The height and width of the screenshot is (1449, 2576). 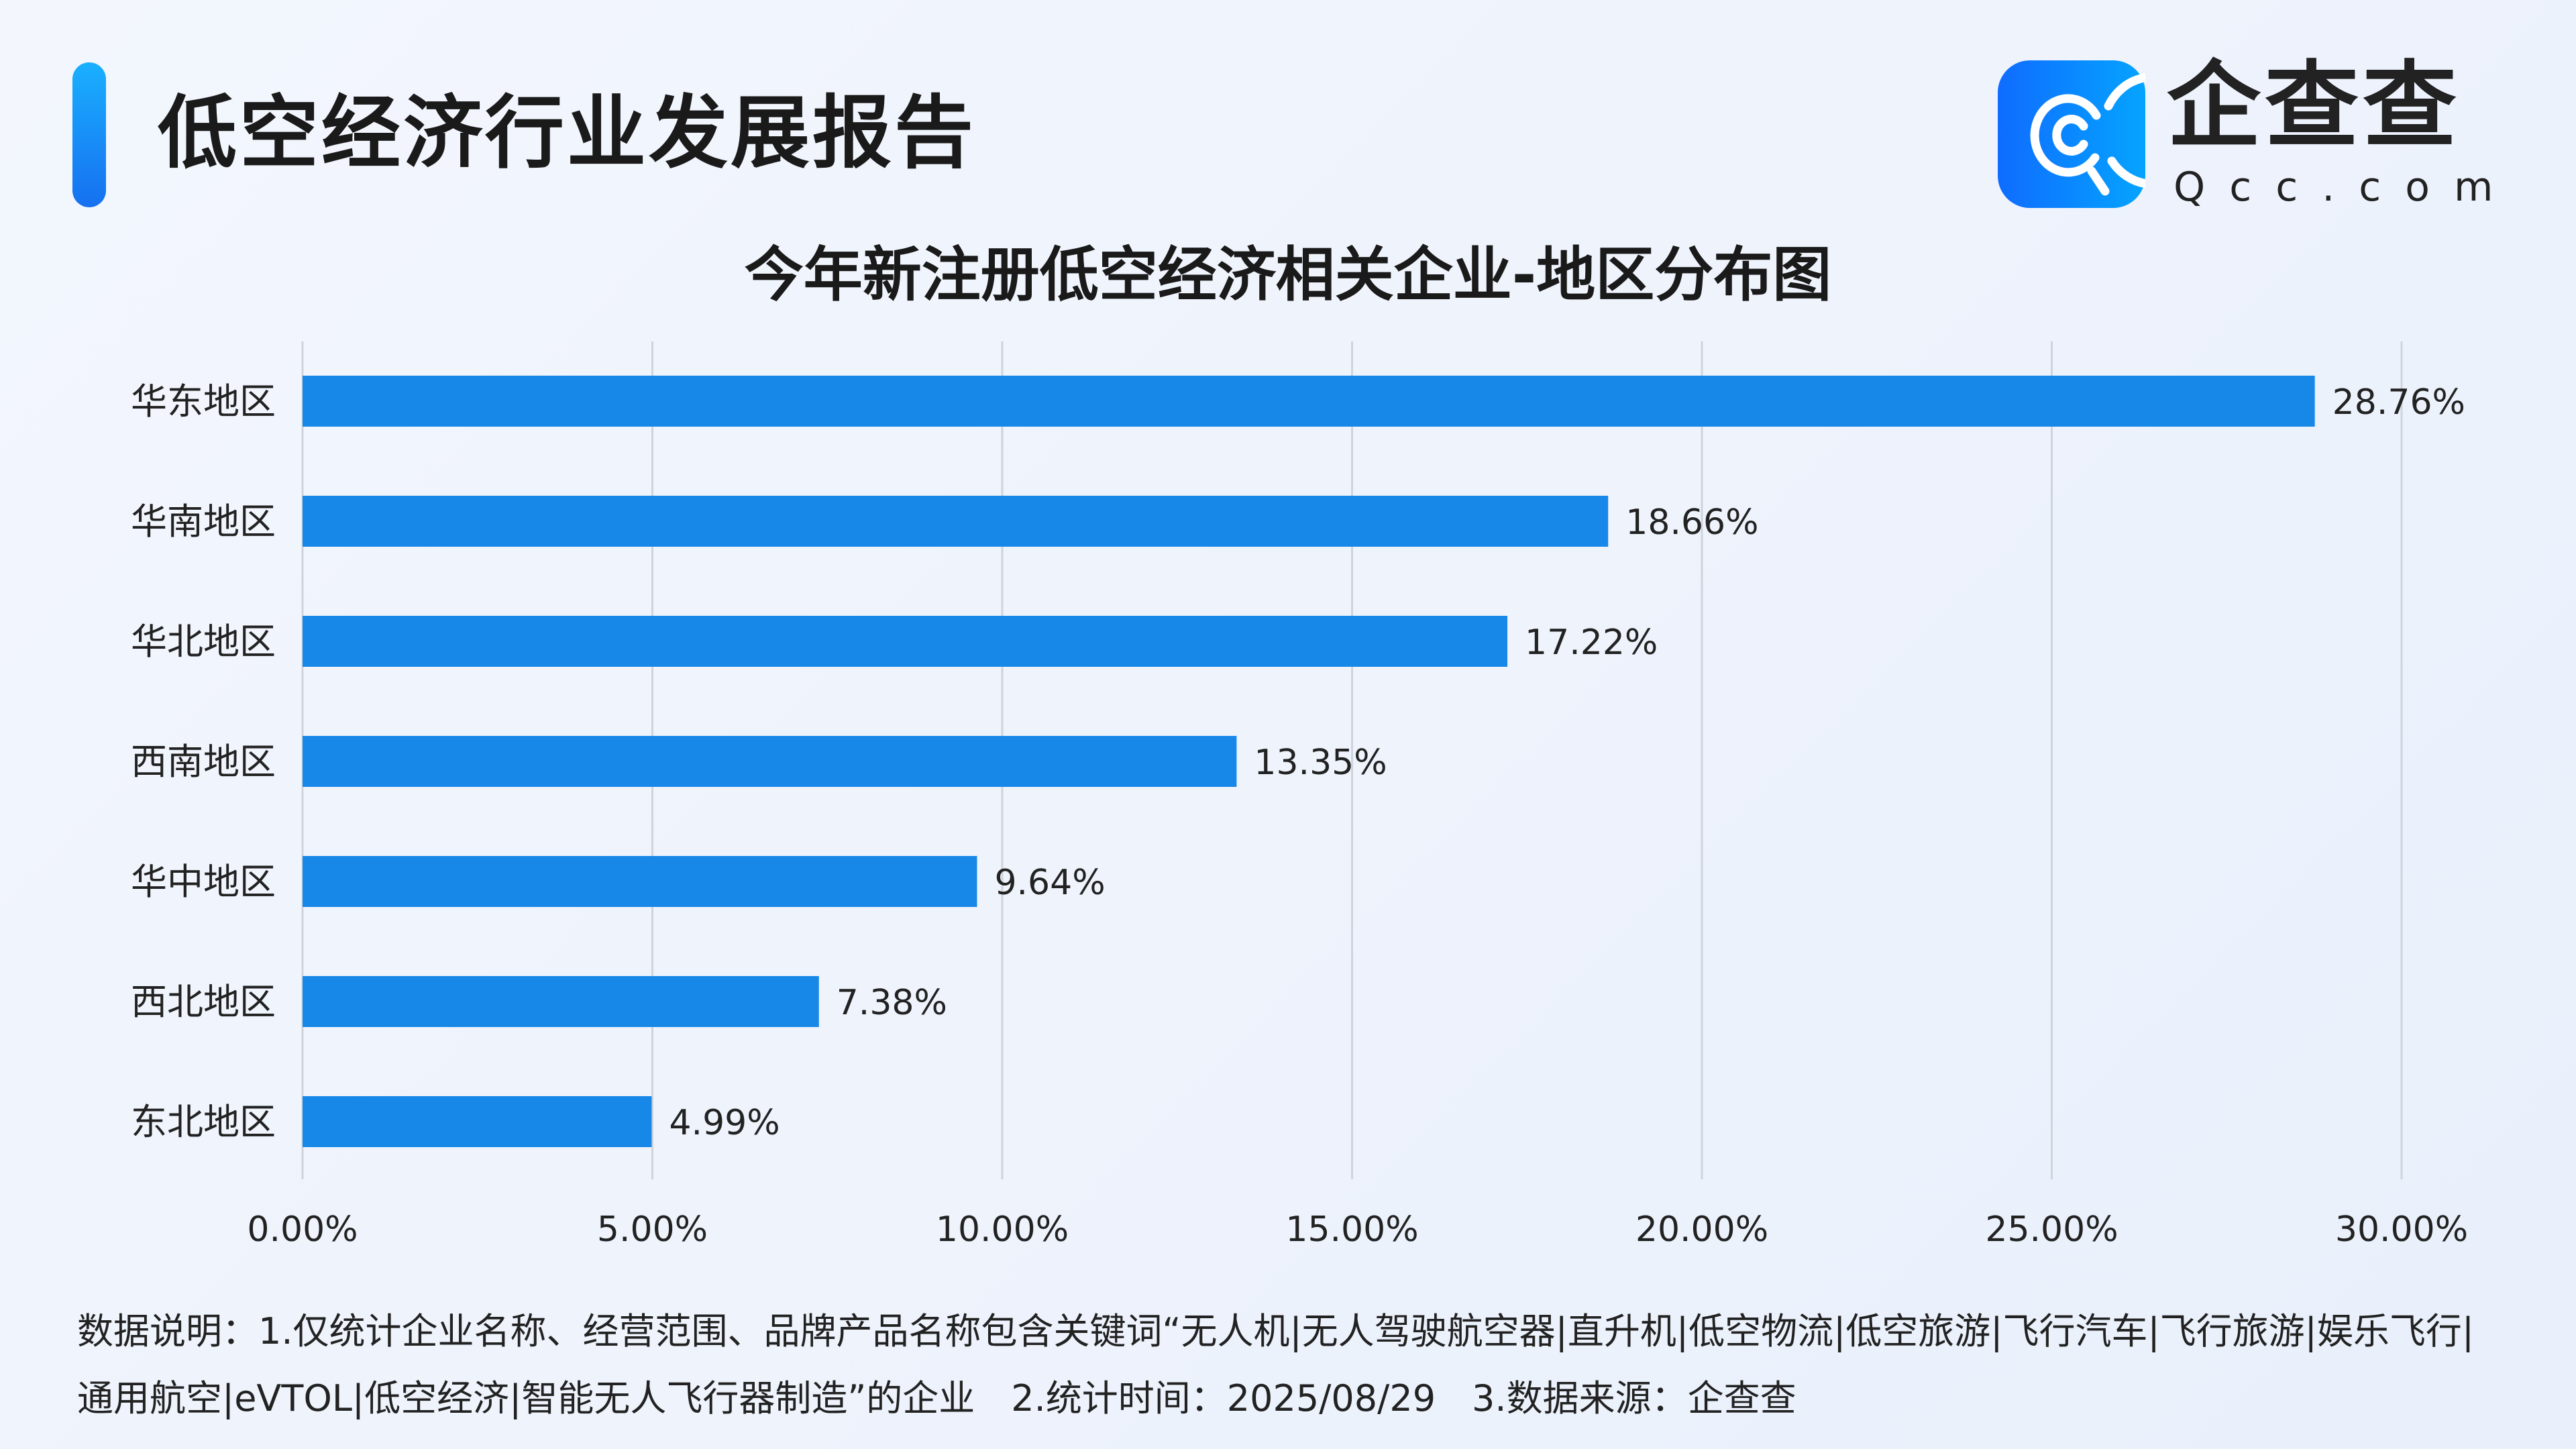 I want to click on x-tick-label: 5.00%, so click(x=652, y=1230).